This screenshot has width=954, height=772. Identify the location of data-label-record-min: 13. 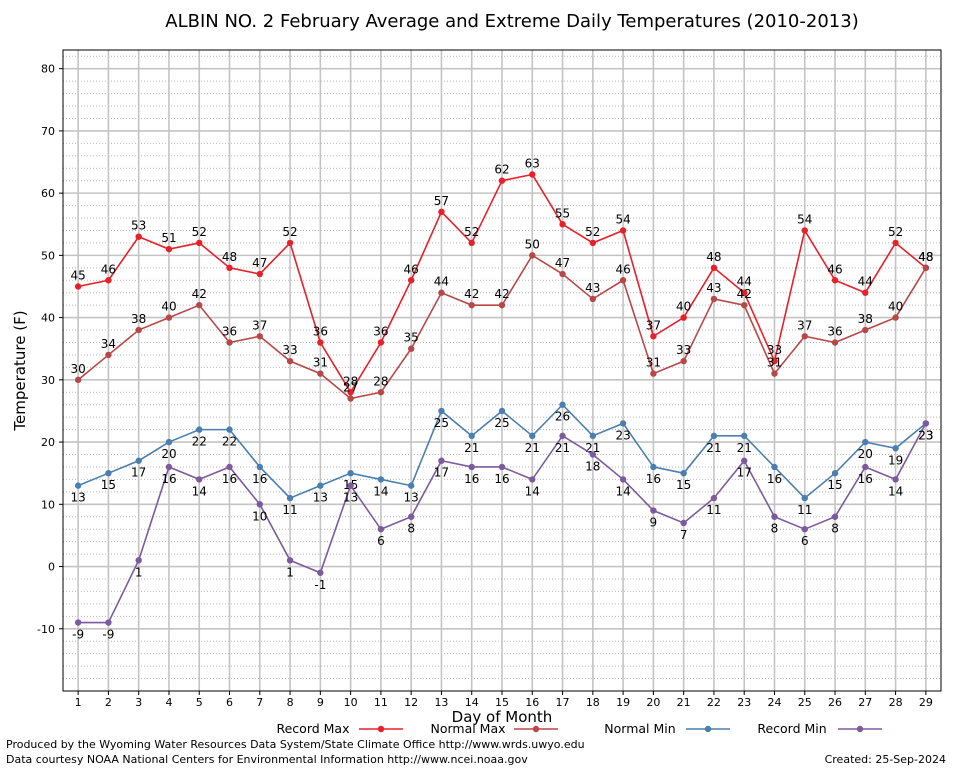
(350, 498).